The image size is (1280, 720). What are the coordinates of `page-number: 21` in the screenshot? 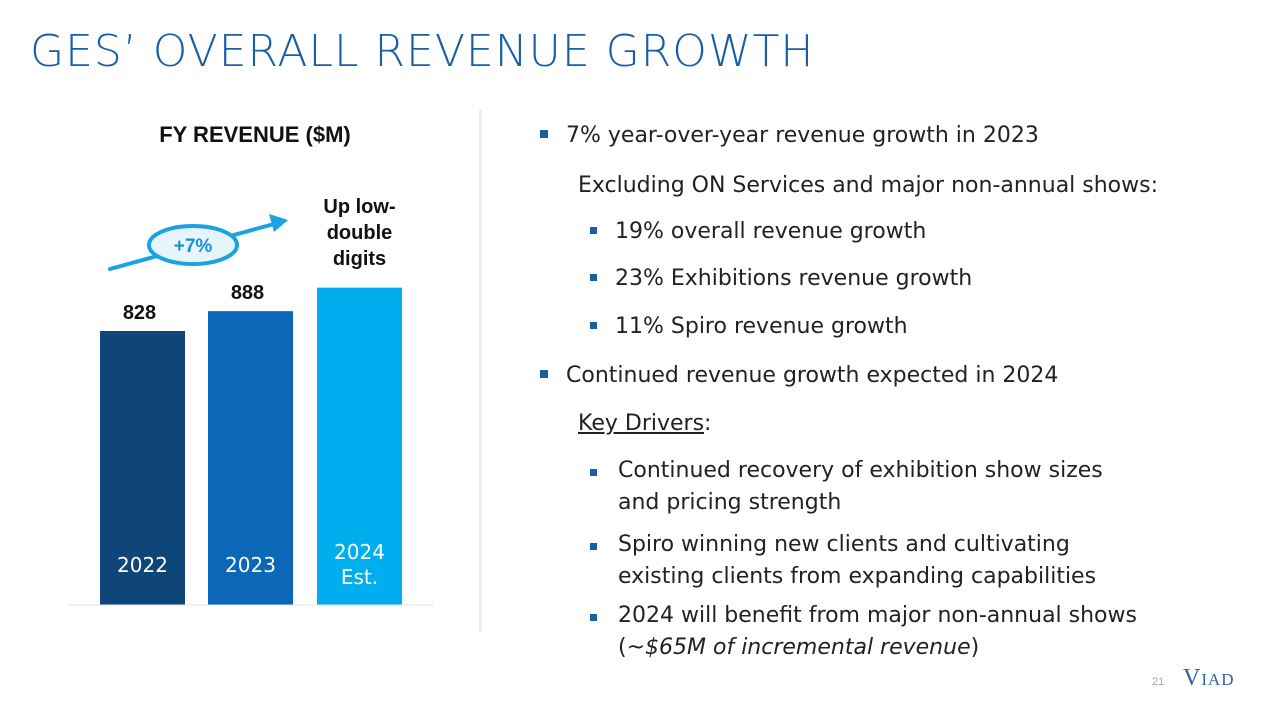 It's located at (1158, 682).